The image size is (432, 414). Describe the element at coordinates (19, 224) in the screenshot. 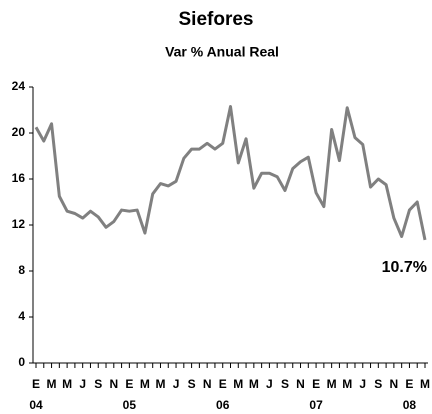

I see `y-tick-label: 12` at that location.